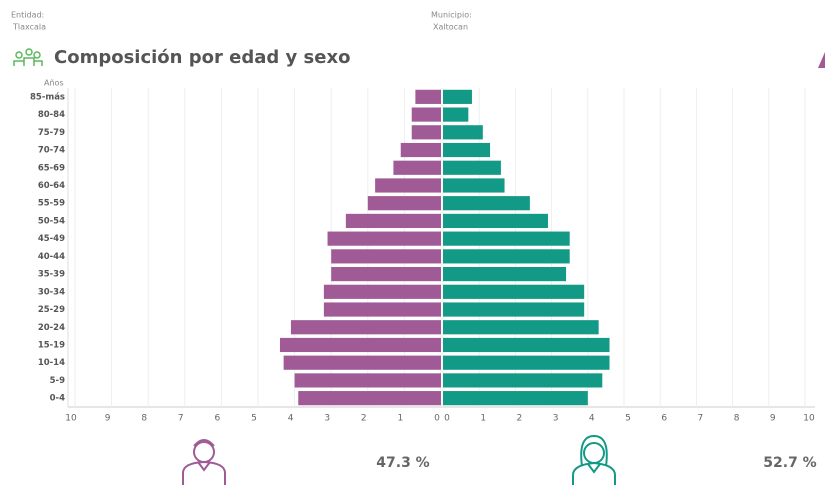  Describe the element at coordinates (51, 186) in the screenshot. I see `y-tick-label: 60-64` at that location.